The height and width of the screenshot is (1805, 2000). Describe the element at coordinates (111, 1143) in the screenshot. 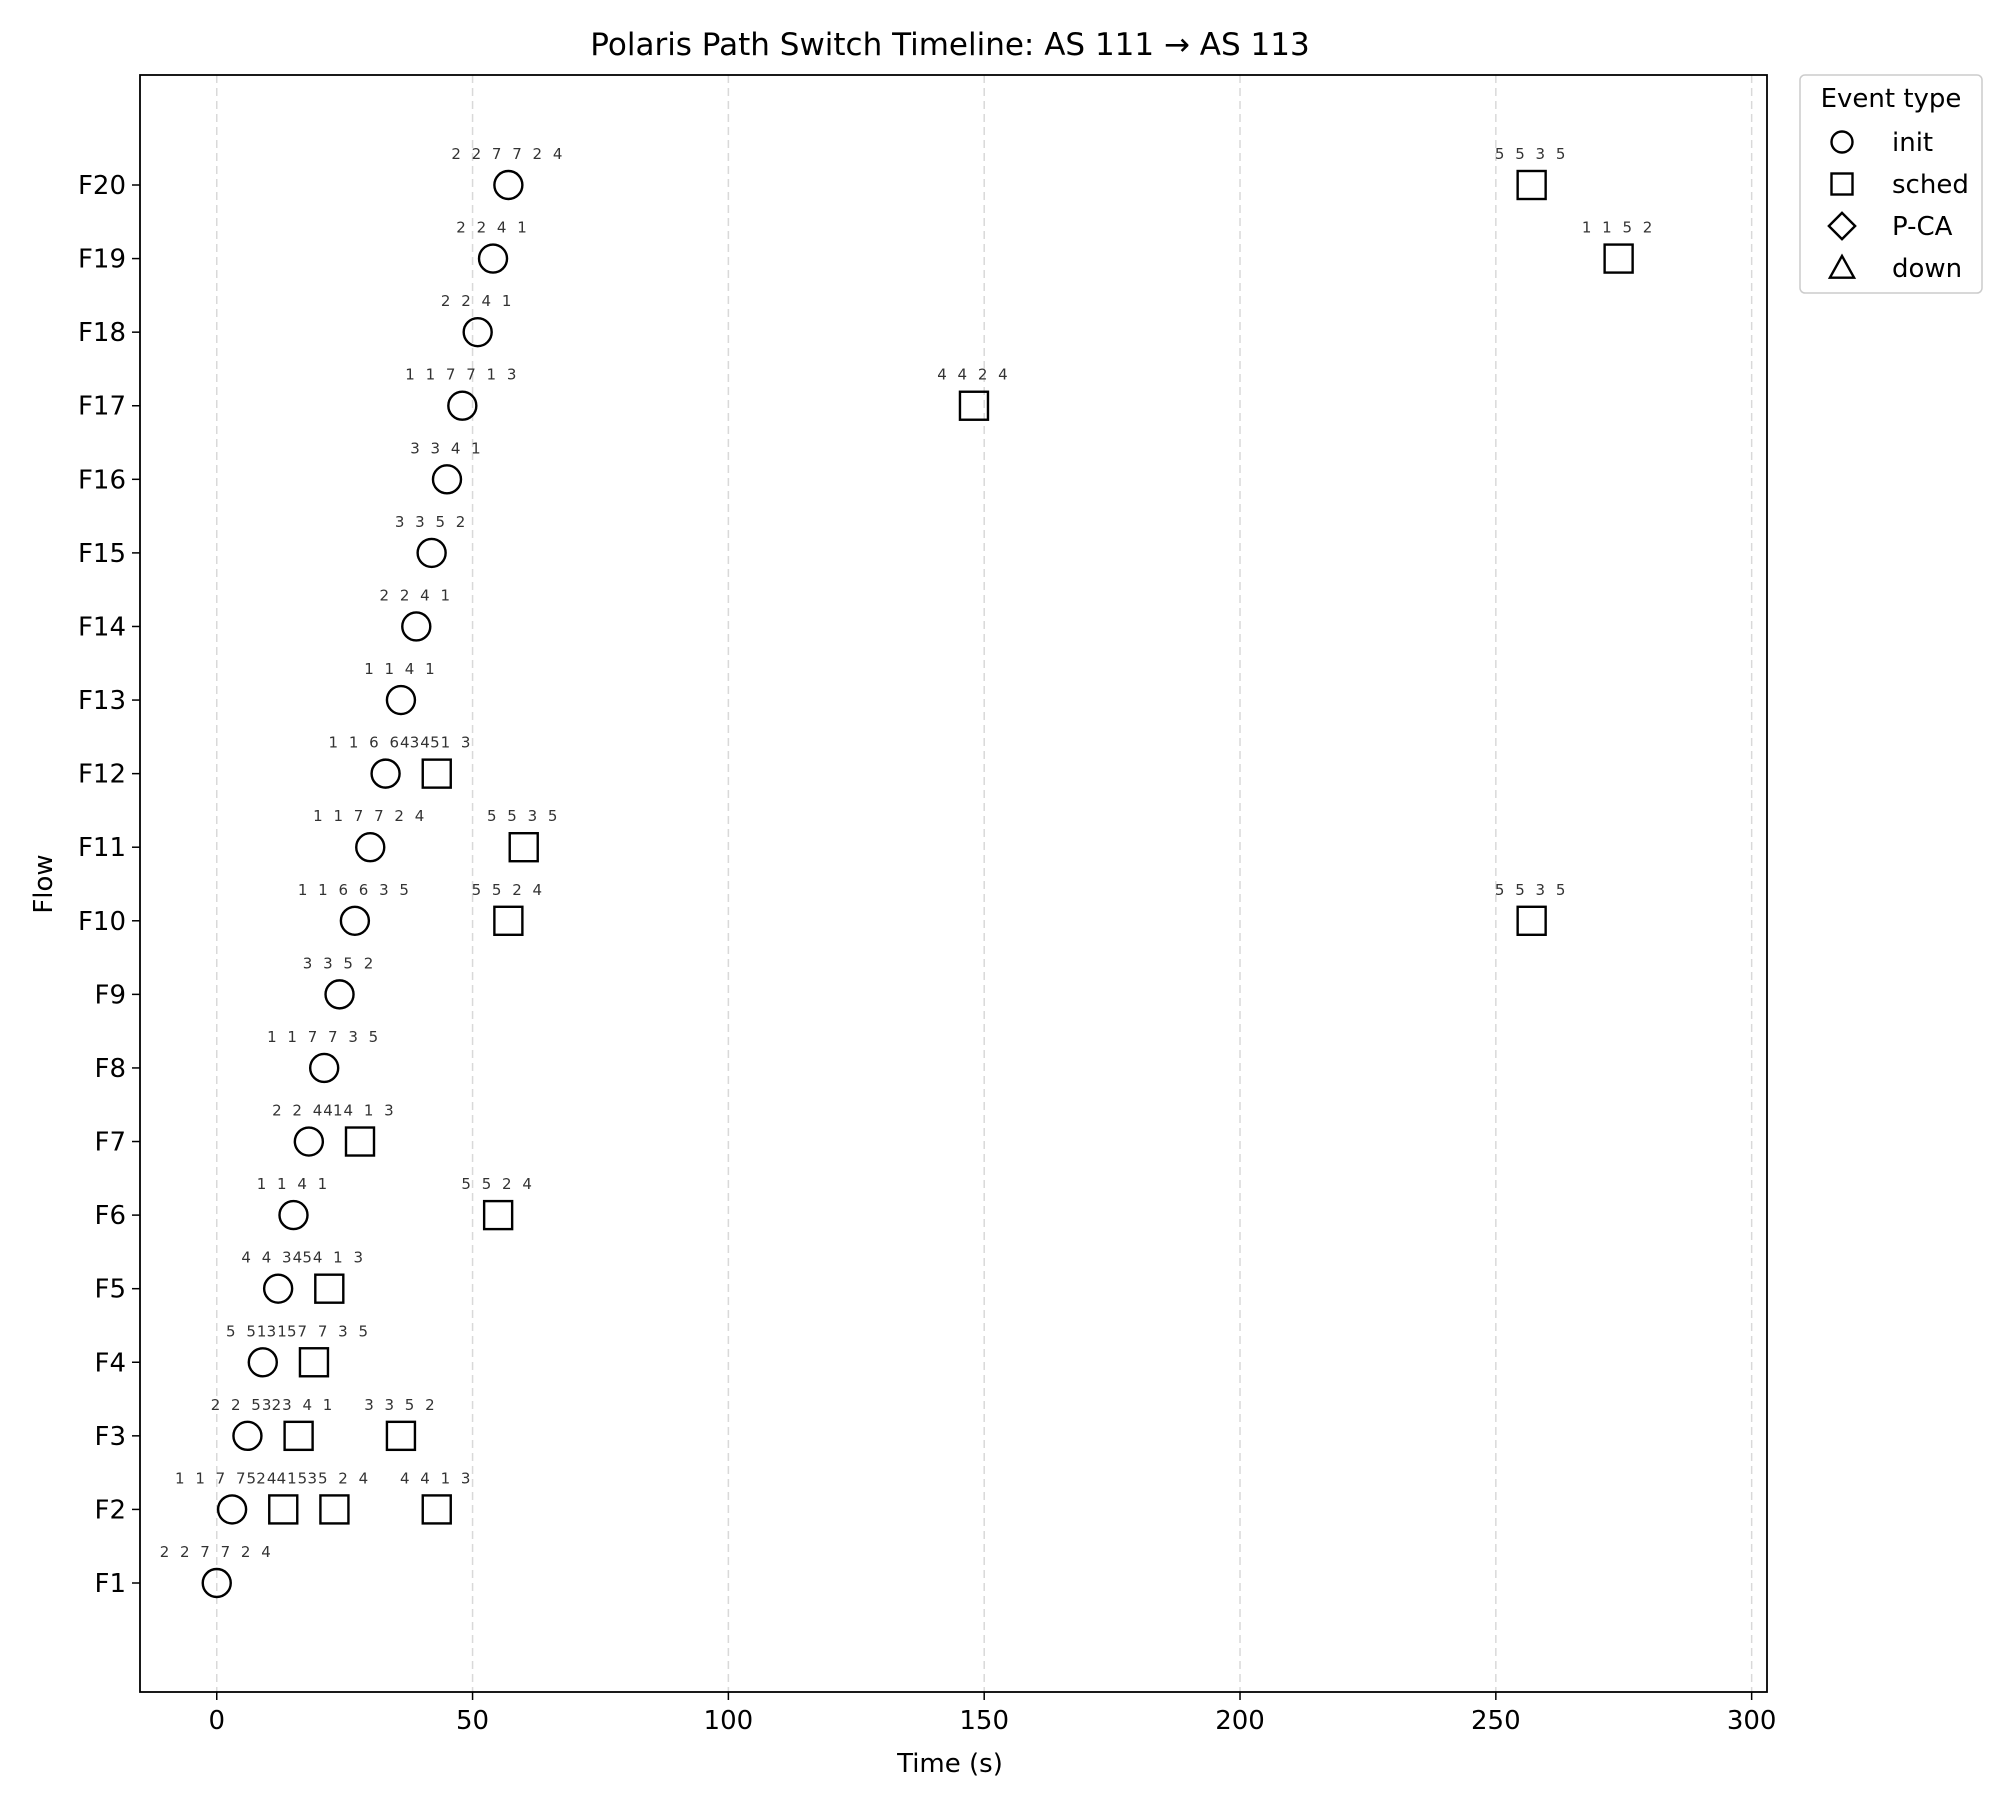

I see `y-tick-label: F7` at that location.